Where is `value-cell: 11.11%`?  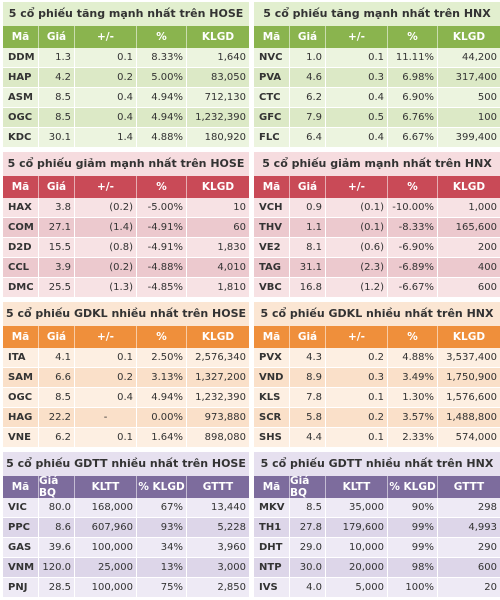 value-cell: 11.11% is located at coordinates (413, 58).